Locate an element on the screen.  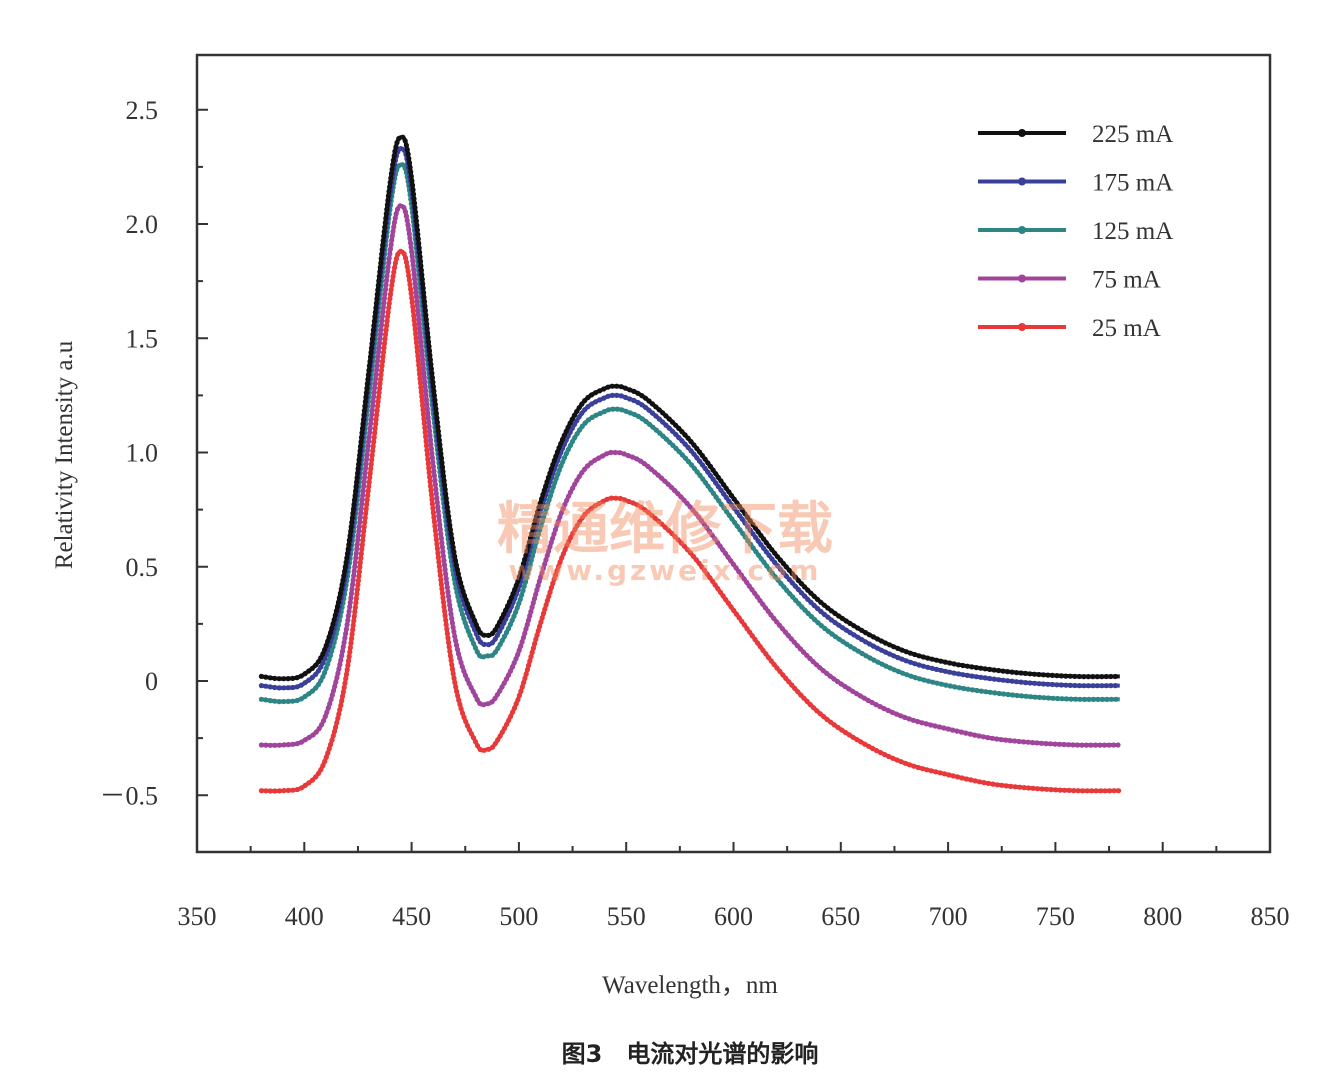
legend-label: 25 mA is located at coordinates (1126, 328).